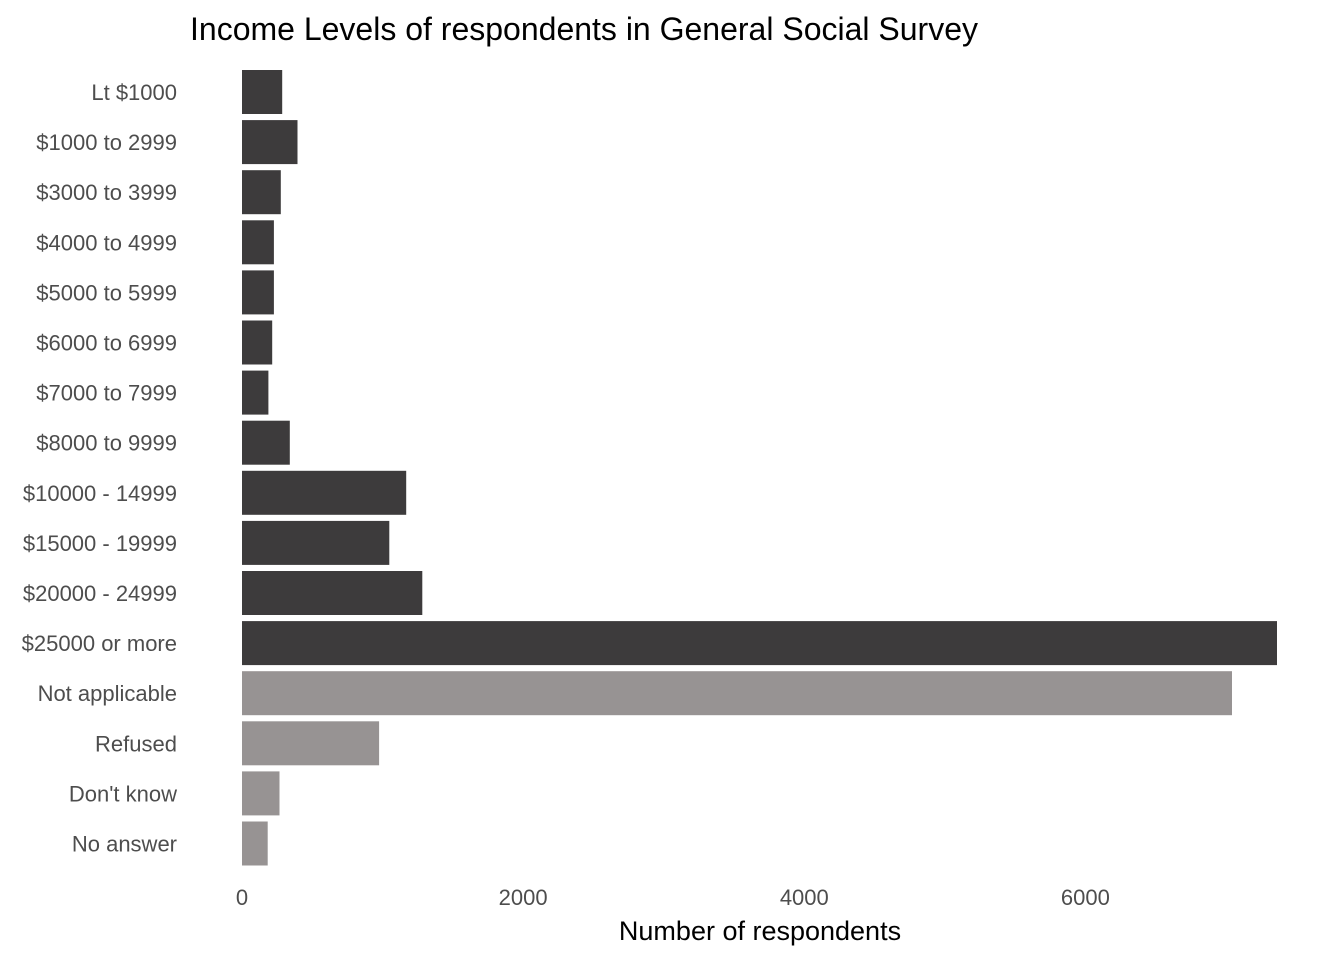 Image resolution: width=1344 pixels, height=960 pixels. What do you see at coordinates (760, 931) in the screenshot?
I see `x-axis-title: Number of respondents` at bounding box center [760, 931].